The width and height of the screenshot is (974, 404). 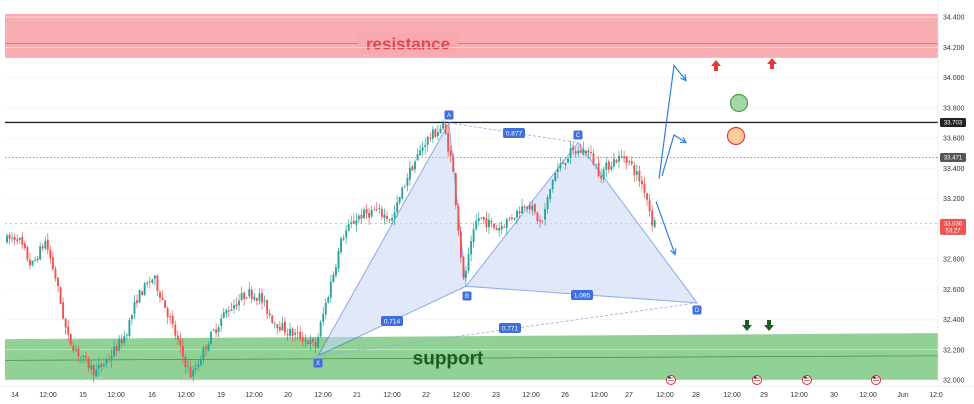 What do you see at coordinates (469, 395) in the screenshot?
I see `x-axis-panel` at bounding box center [469, 395].